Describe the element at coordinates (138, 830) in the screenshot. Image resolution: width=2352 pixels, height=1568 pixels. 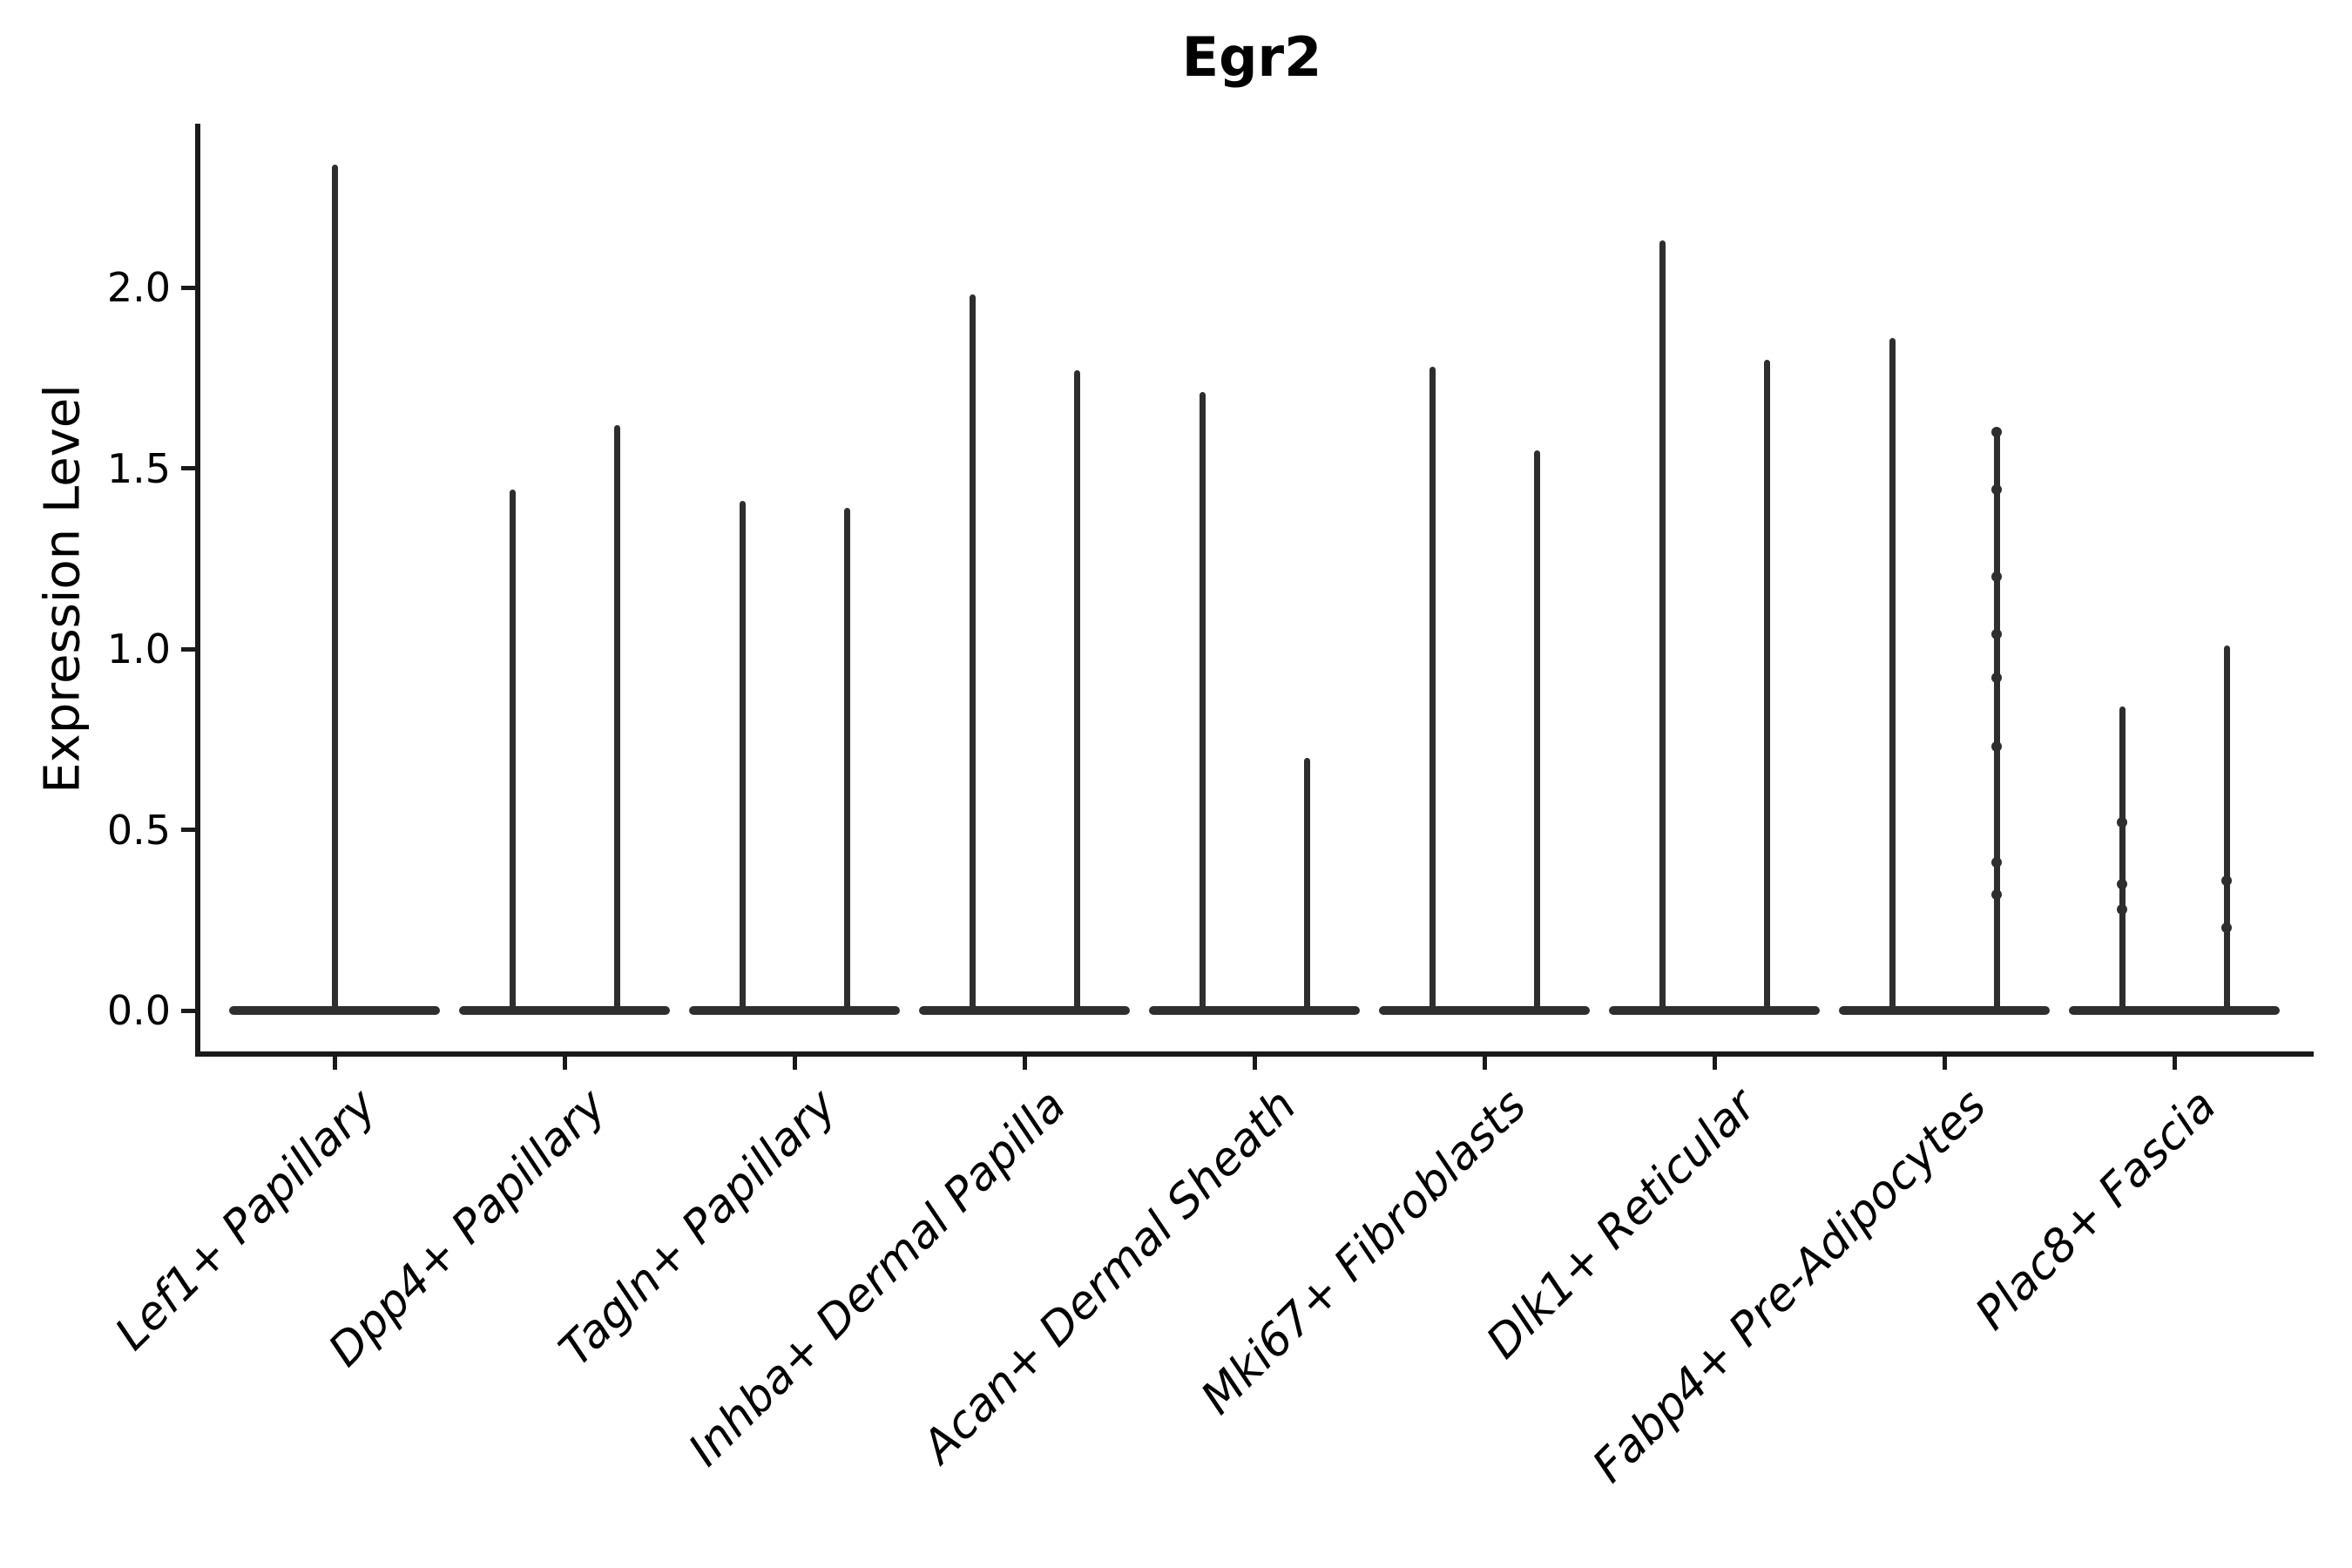
I see `y-tick-label: 0.5` at that location.